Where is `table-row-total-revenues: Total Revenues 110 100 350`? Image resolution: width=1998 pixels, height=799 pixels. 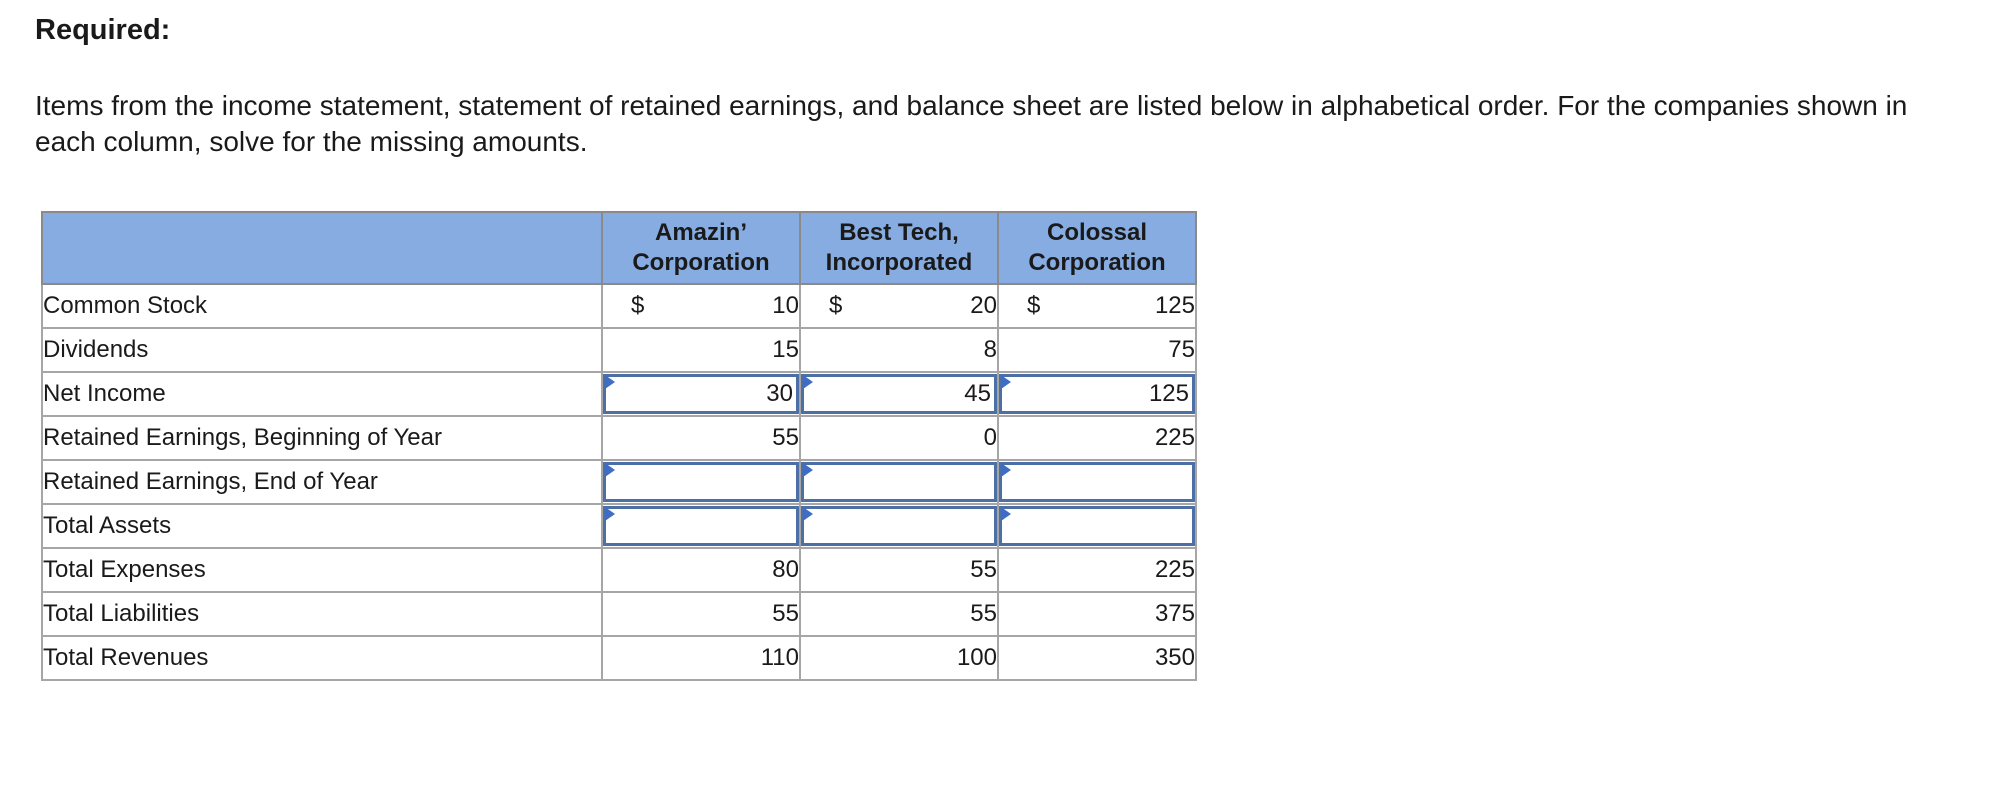
table-row-total-revenues: Total Revenues 110 100 350 is located at coordinates (619, 658).